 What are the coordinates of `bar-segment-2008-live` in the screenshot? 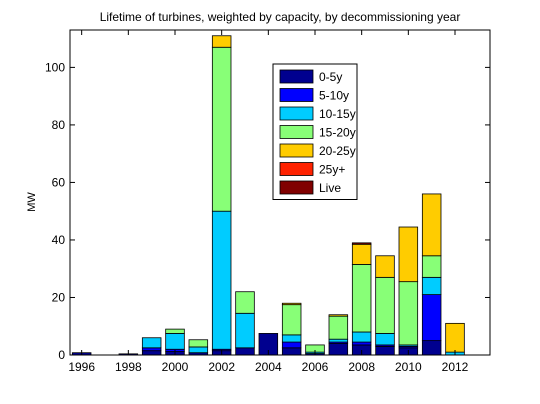 It's located at (361, 243).